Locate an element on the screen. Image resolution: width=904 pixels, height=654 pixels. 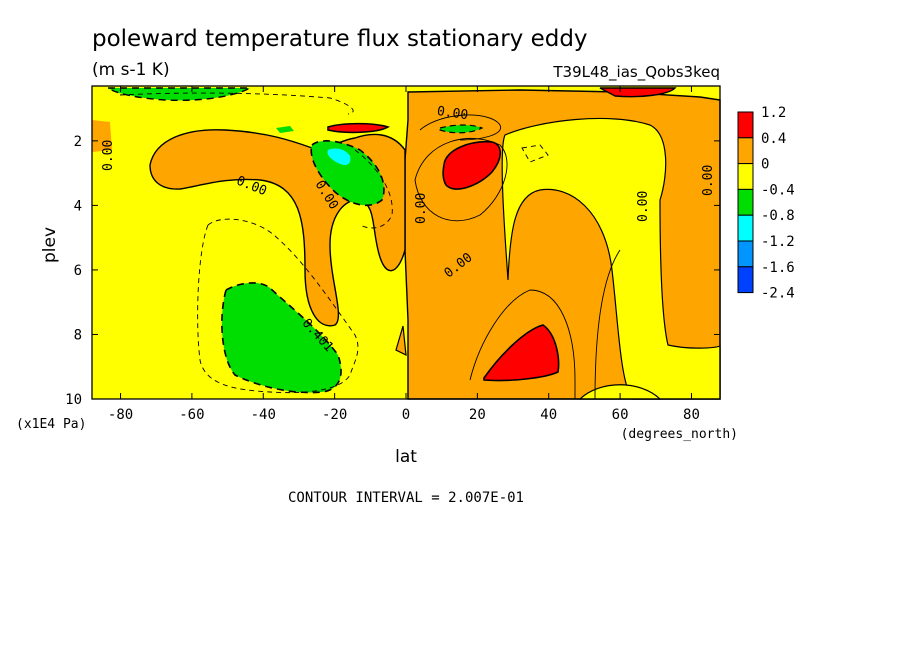
strong-positive-top-right is located at coordinates (638, 92).